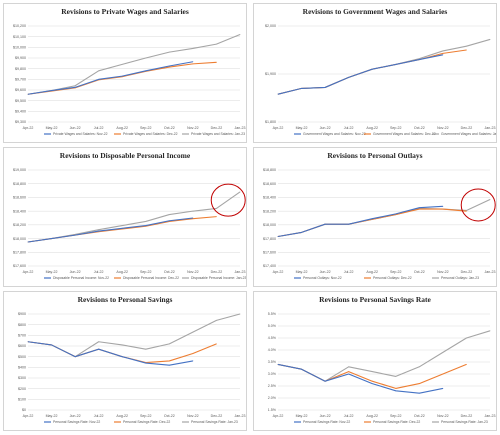 This screenshot has width=500, height=435. I want to click on y-tick-label: $1,900, so click(270, 74).